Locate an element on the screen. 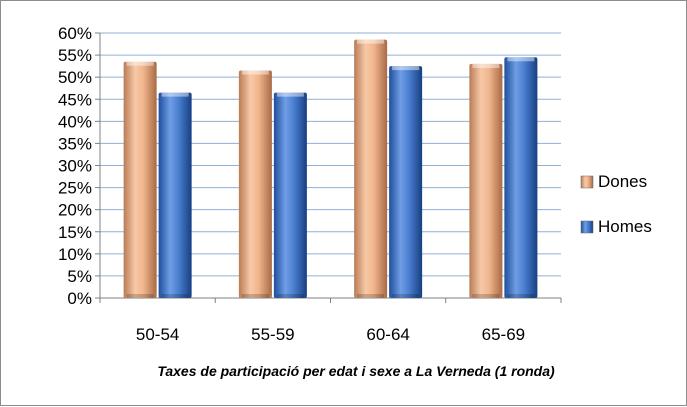 This screenshot has height=407, width=687. y-tick-label: 20% is located at coordinates (75, 210).